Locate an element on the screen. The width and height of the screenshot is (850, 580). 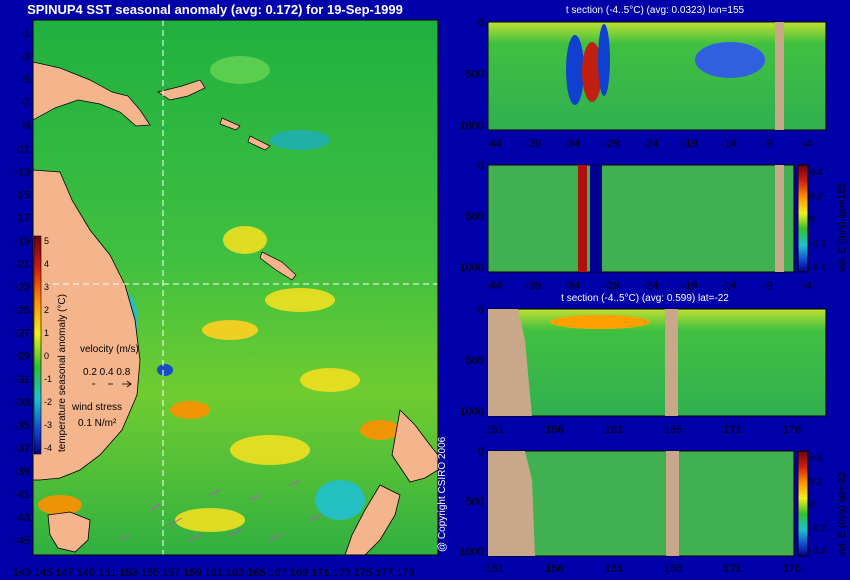
land-new-caledonia is located at coordinates (278, 266).